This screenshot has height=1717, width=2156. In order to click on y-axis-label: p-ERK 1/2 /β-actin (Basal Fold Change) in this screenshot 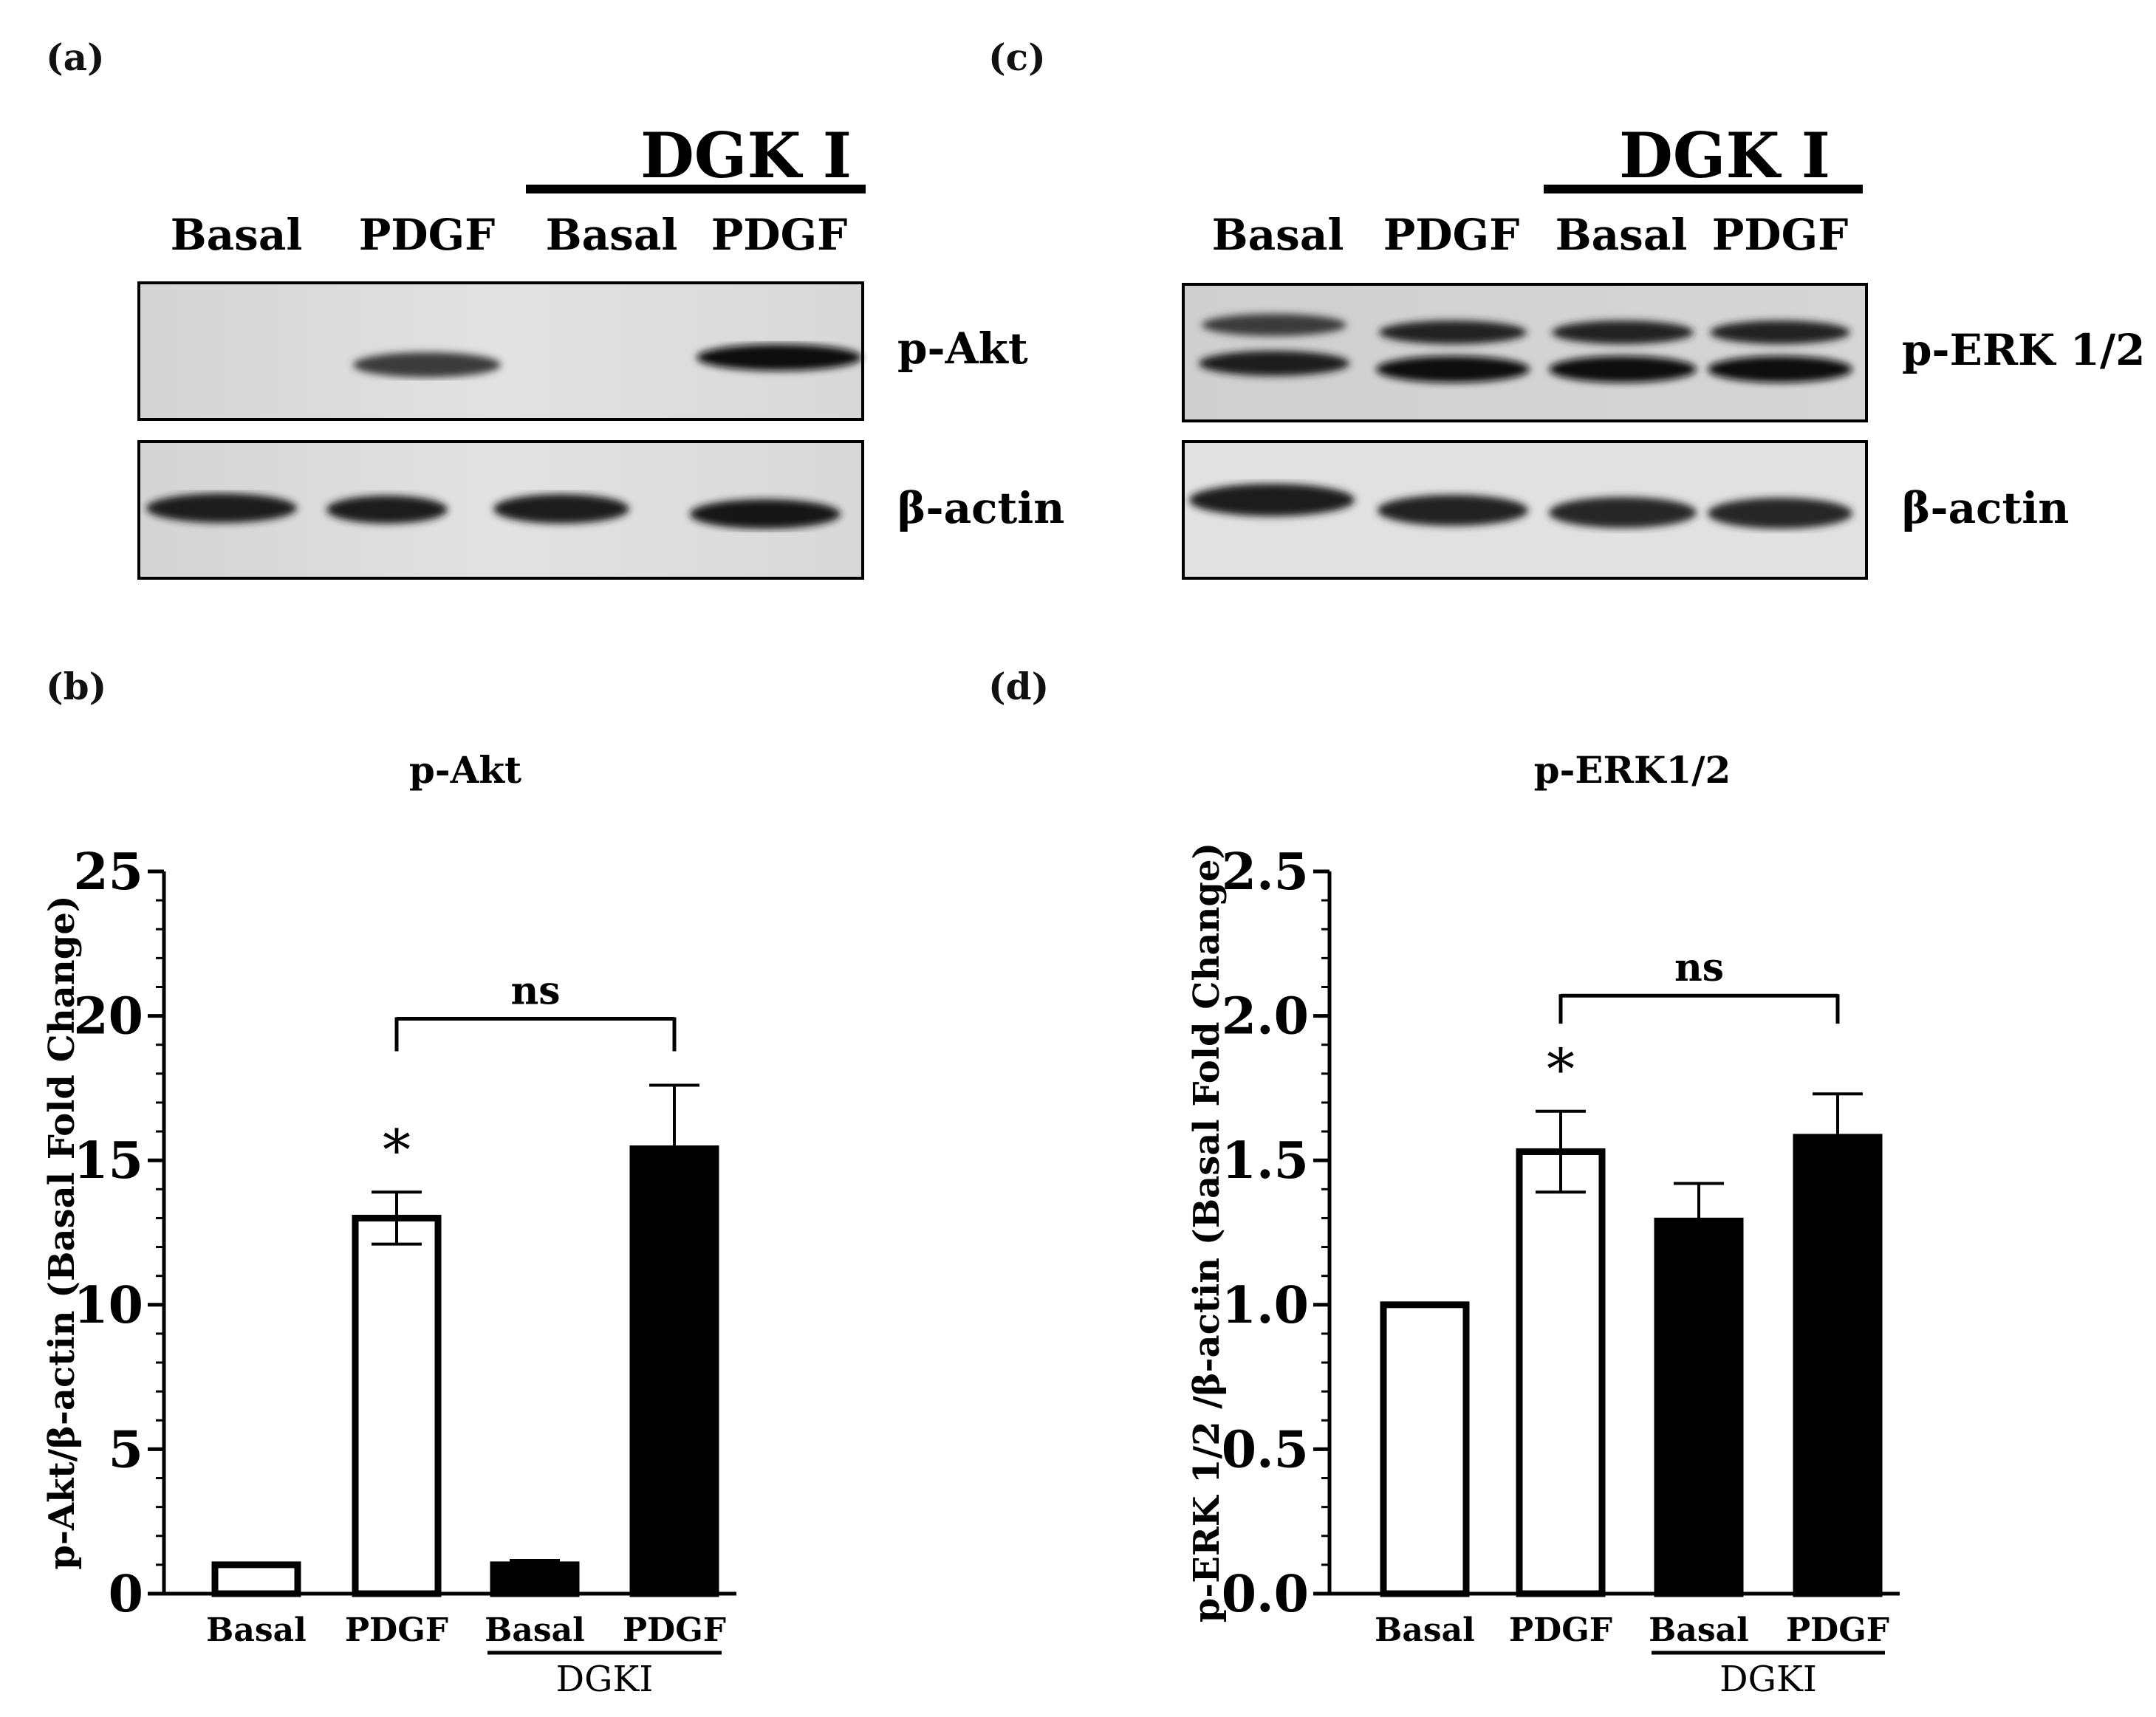, I will do `click(1207, 1232)`.